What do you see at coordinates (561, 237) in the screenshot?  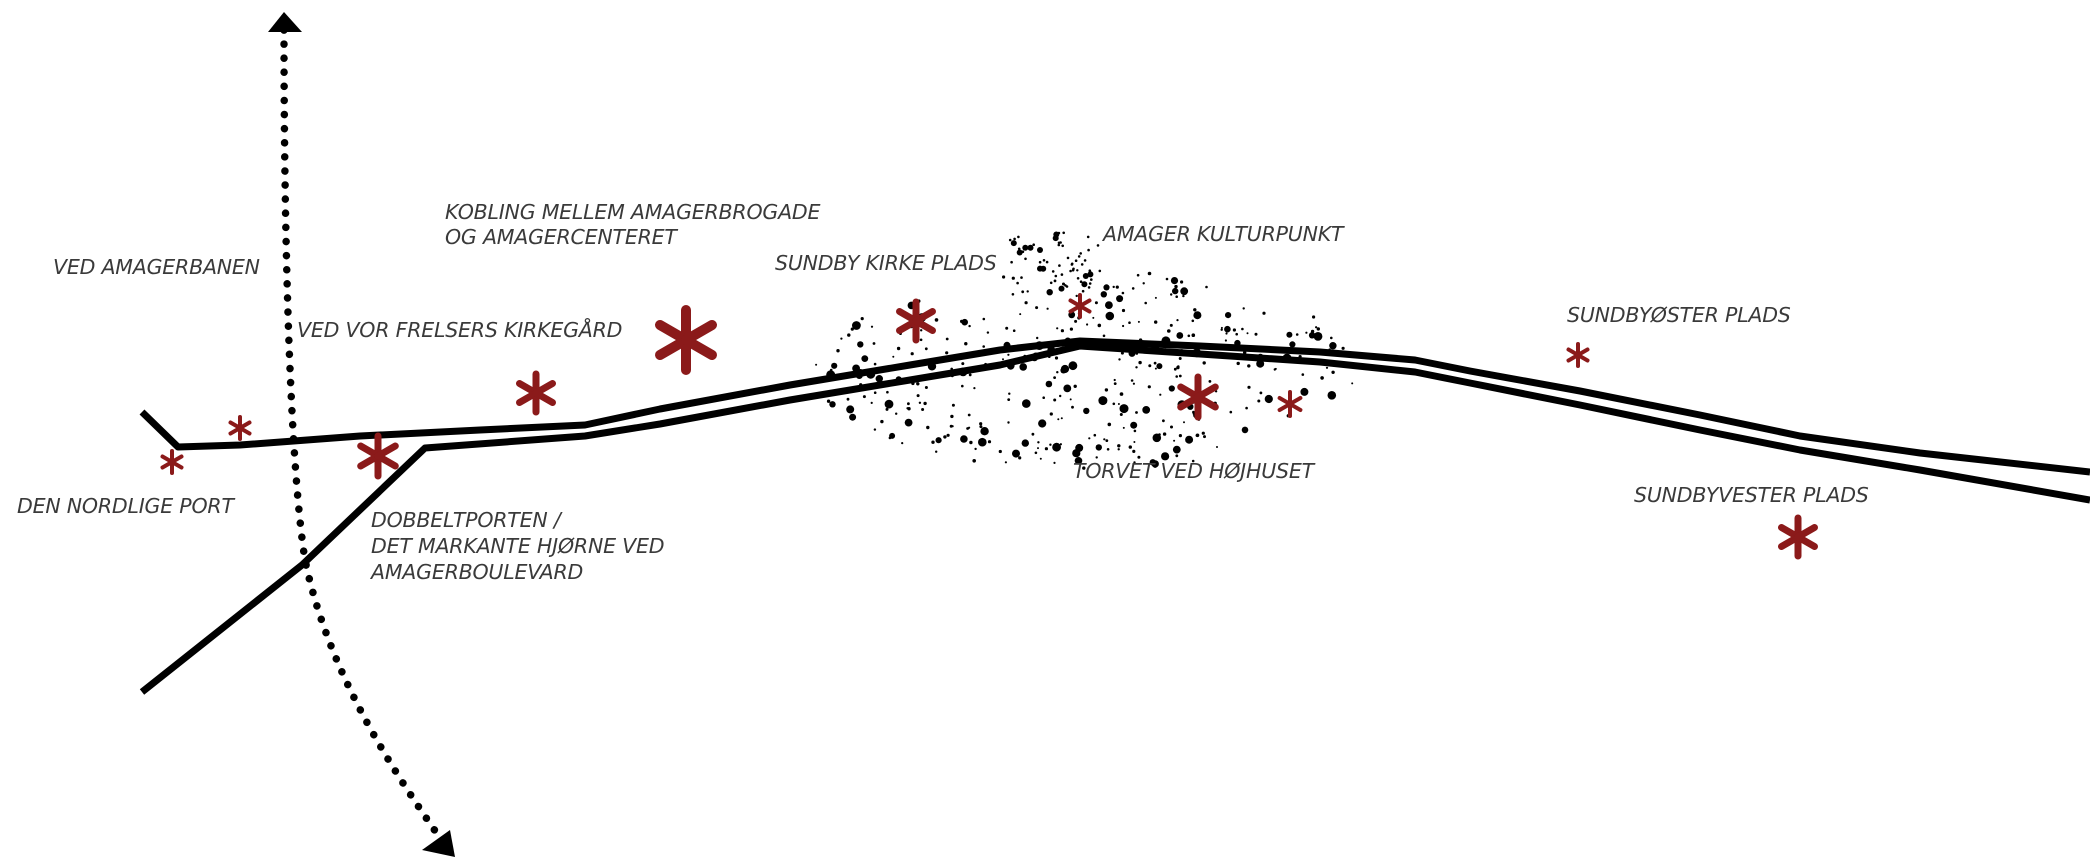 I see `label-kobling-line-2: OG AMAGERCENTERET` at bounding box center [561, 237].